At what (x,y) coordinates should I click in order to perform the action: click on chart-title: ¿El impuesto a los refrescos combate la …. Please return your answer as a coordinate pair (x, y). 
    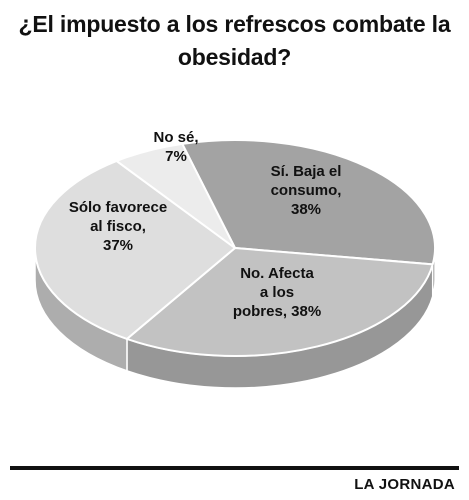
    Looking at the image, I should click on (234, 40).